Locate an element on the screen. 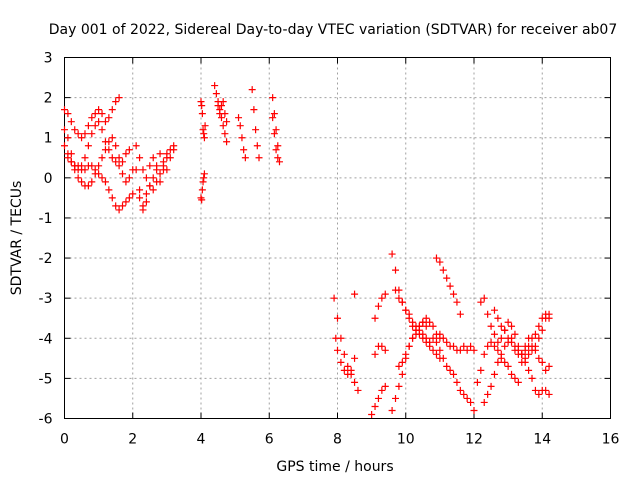 This screenshot has height=480, width=640. x-tick-label: 6 is located at coordinates (269, 440).